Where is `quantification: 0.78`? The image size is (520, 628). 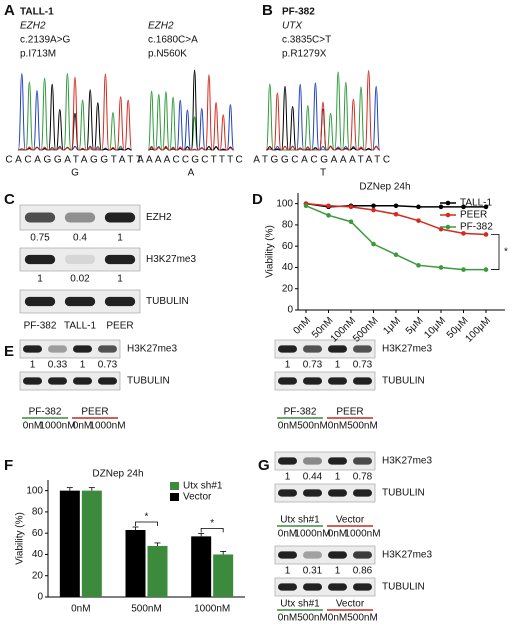
quantification: 0.78 is located at coordinates (363, 477).